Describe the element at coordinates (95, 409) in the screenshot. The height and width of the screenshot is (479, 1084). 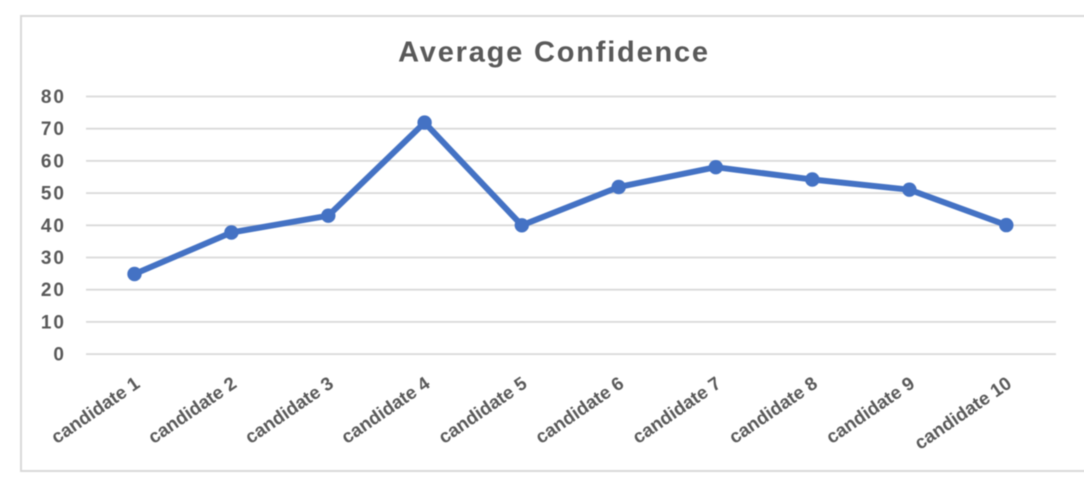
I see `svg-text: candidate 1` at that location.